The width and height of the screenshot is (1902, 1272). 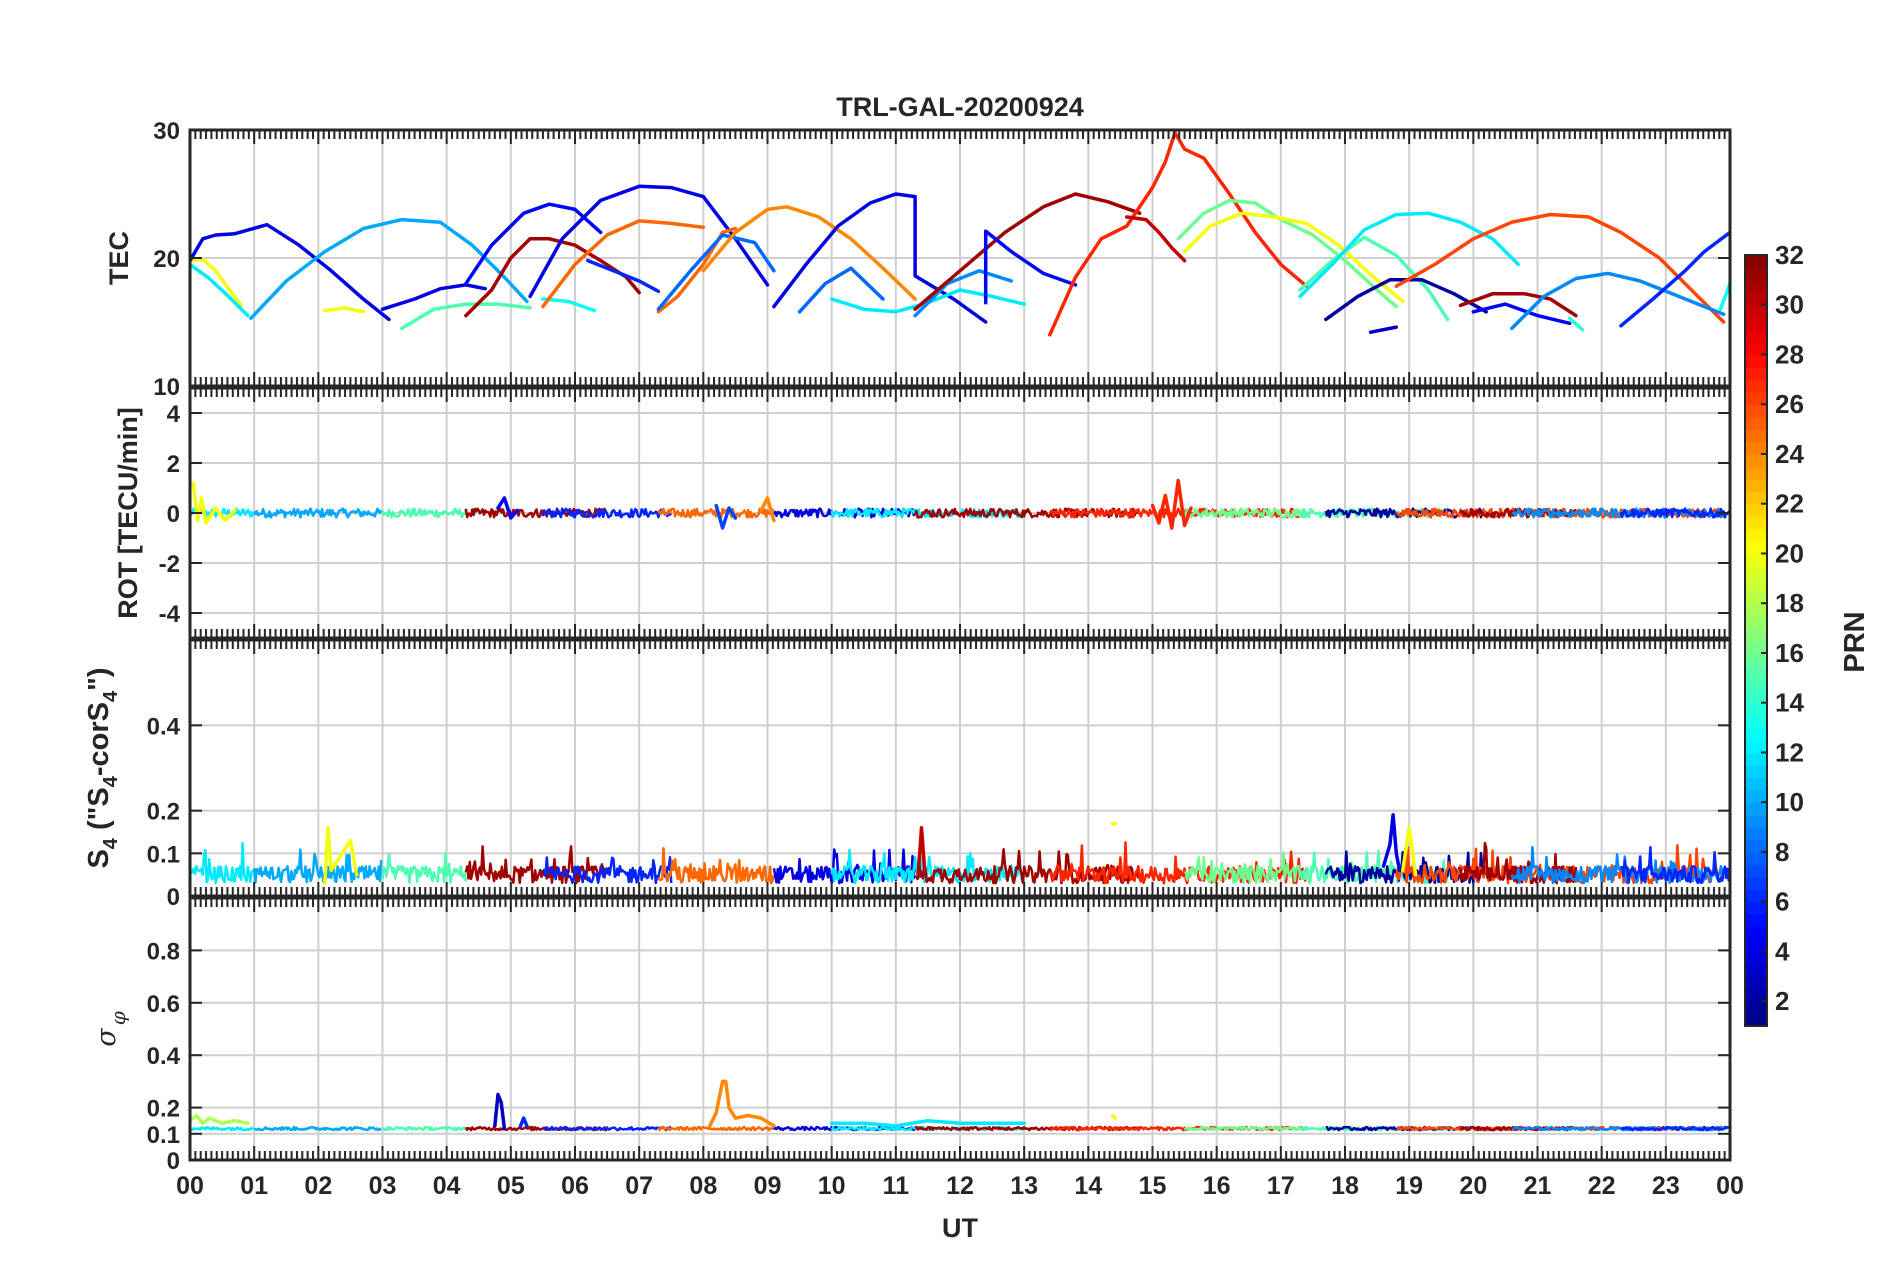 I want to click on y-tick-label: 4, so click(x=174, y=414).